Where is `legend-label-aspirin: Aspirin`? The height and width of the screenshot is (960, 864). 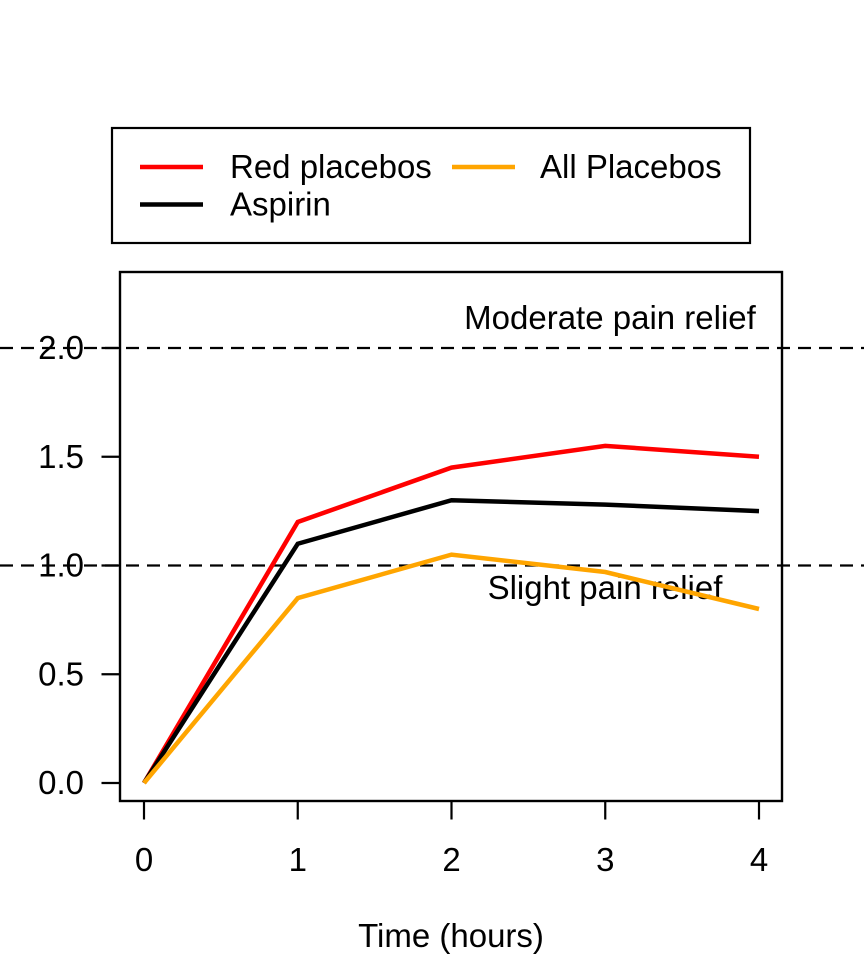
legend-label-aspirin: Aspirin is located at coordinates (280, 204).